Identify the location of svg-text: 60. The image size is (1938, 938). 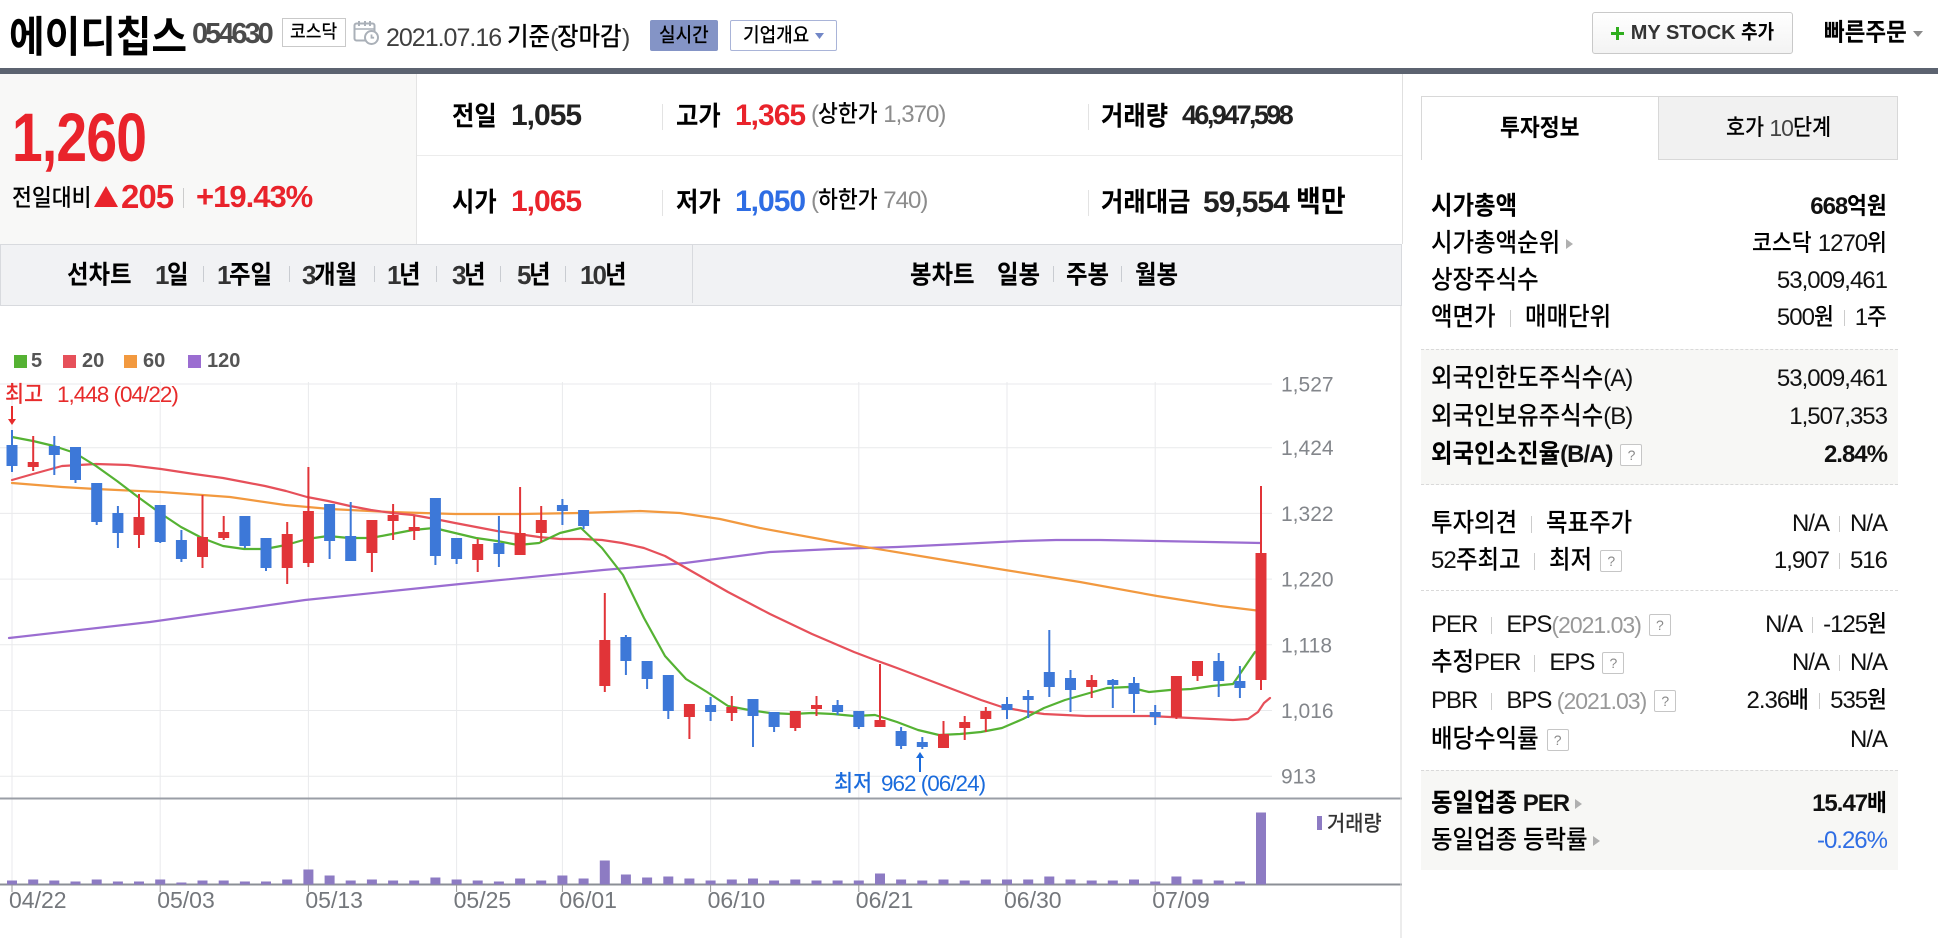
(154, 361).